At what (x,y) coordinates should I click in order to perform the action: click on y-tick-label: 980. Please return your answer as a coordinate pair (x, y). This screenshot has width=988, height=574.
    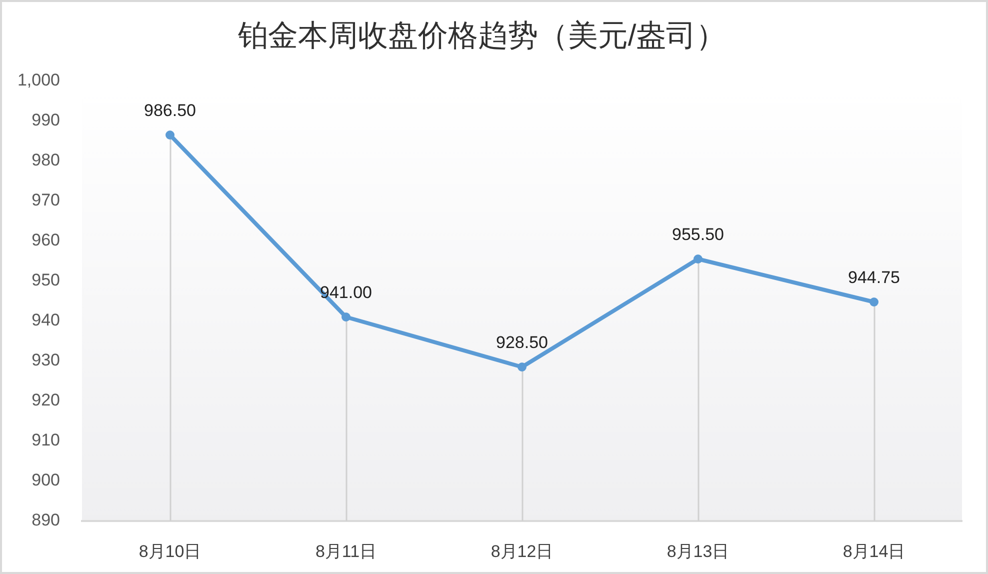
    Looking at the image, I should click on (46, 160).